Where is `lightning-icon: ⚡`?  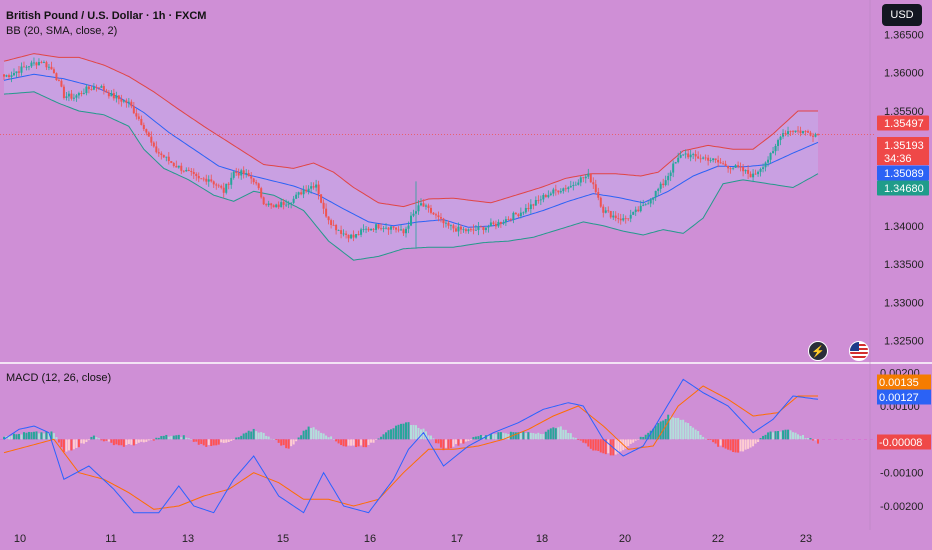 lightning-icon: ⚡ is located at coordinates (818, 351).